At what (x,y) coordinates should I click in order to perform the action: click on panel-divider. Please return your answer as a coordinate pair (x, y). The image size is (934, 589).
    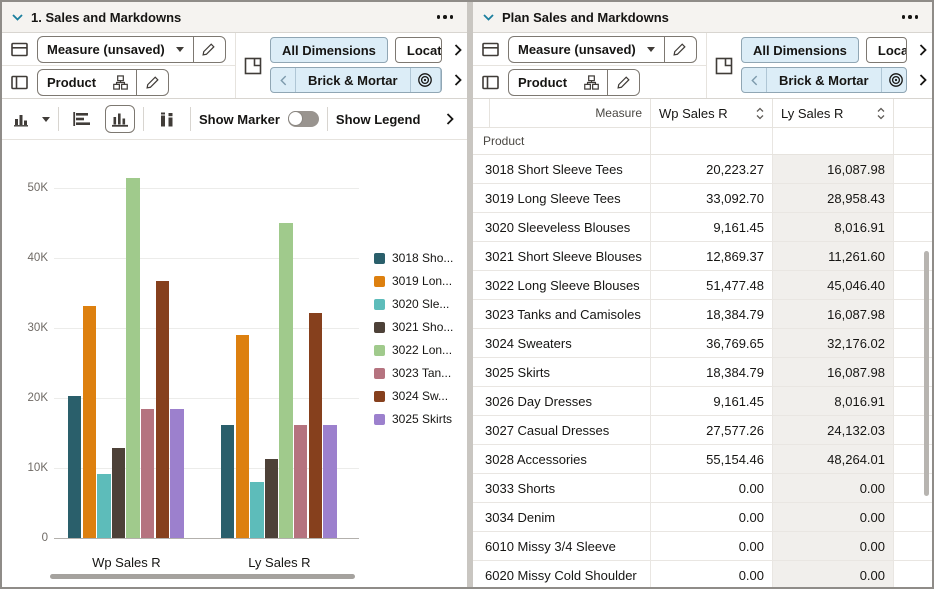
    Looking at the image, I should click on (470, 294).